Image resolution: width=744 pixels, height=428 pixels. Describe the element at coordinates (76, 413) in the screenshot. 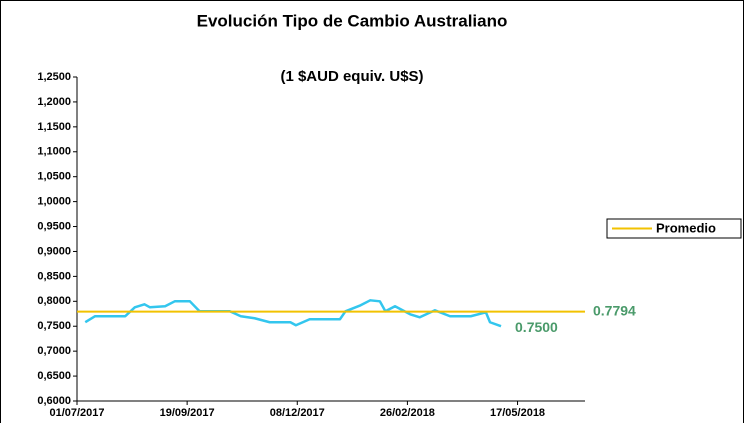

I see `x-tick-label: 01/07/2017` at that location.